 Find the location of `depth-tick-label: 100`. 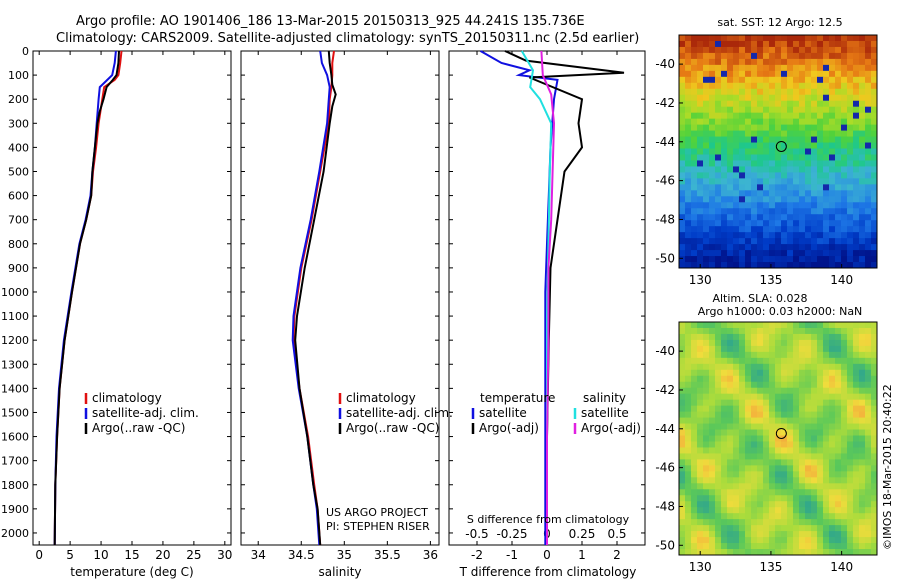

depth-tick-label: 100 is located at coordinates (18, 75).